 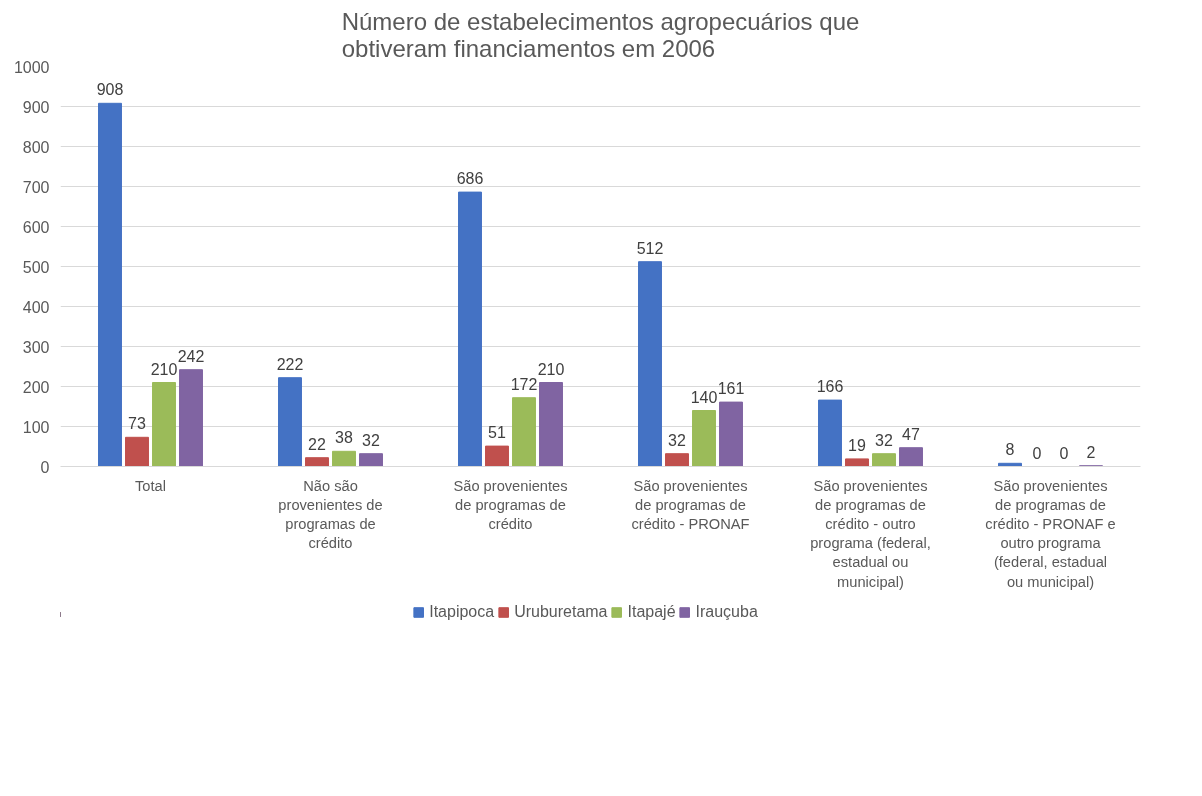 I want to click on y-tick-label: 200, so click(x=36, y=387).